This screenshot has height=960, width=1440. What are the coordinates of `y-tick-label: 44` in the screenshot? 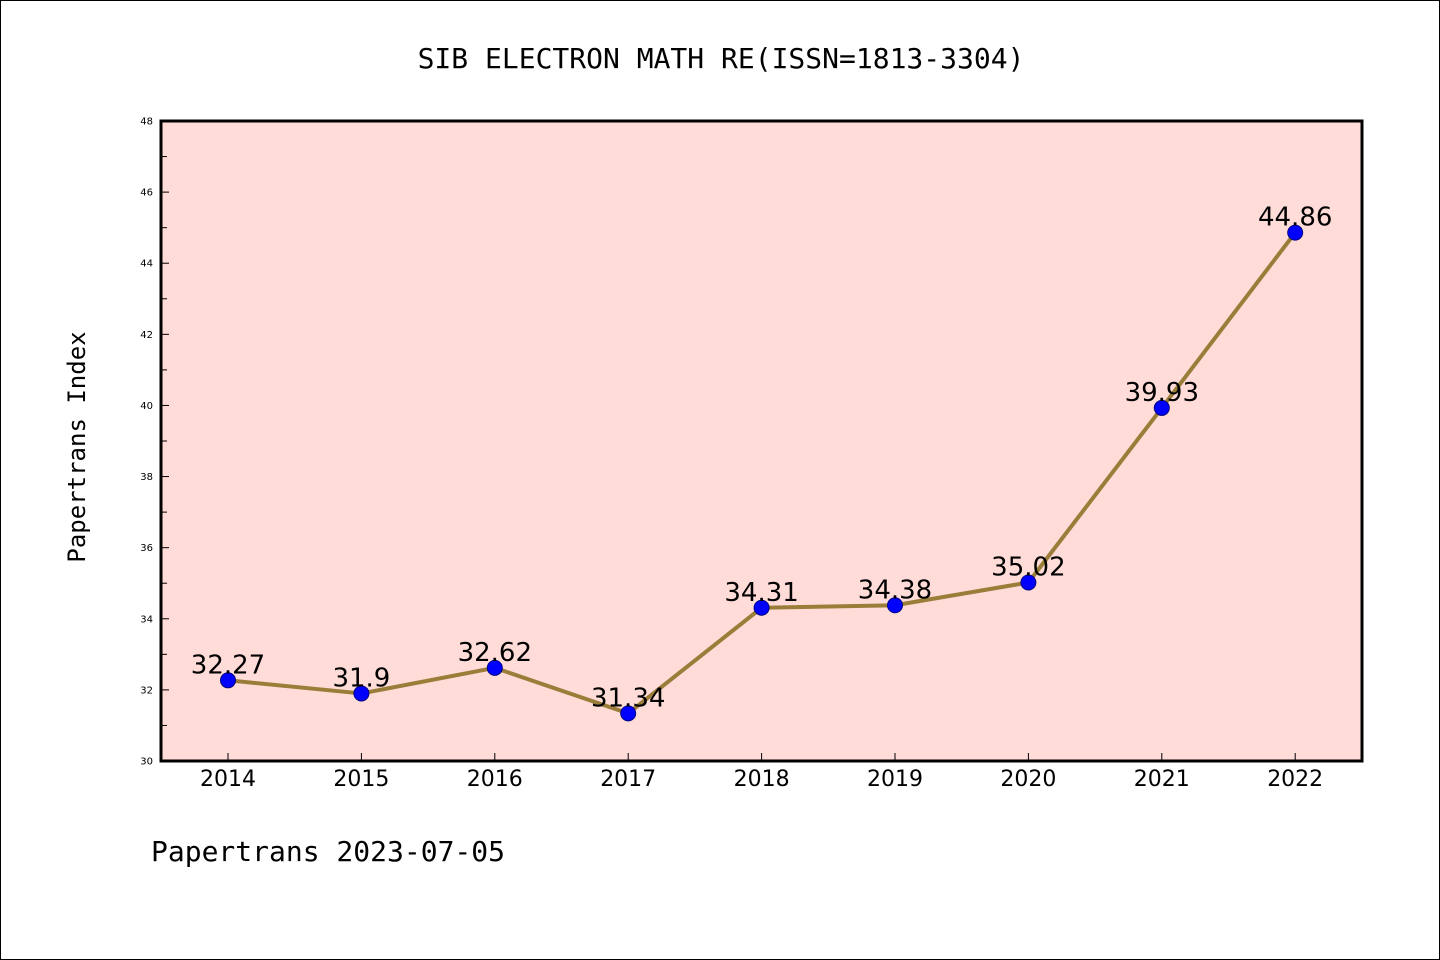 It's located at (146, 264).